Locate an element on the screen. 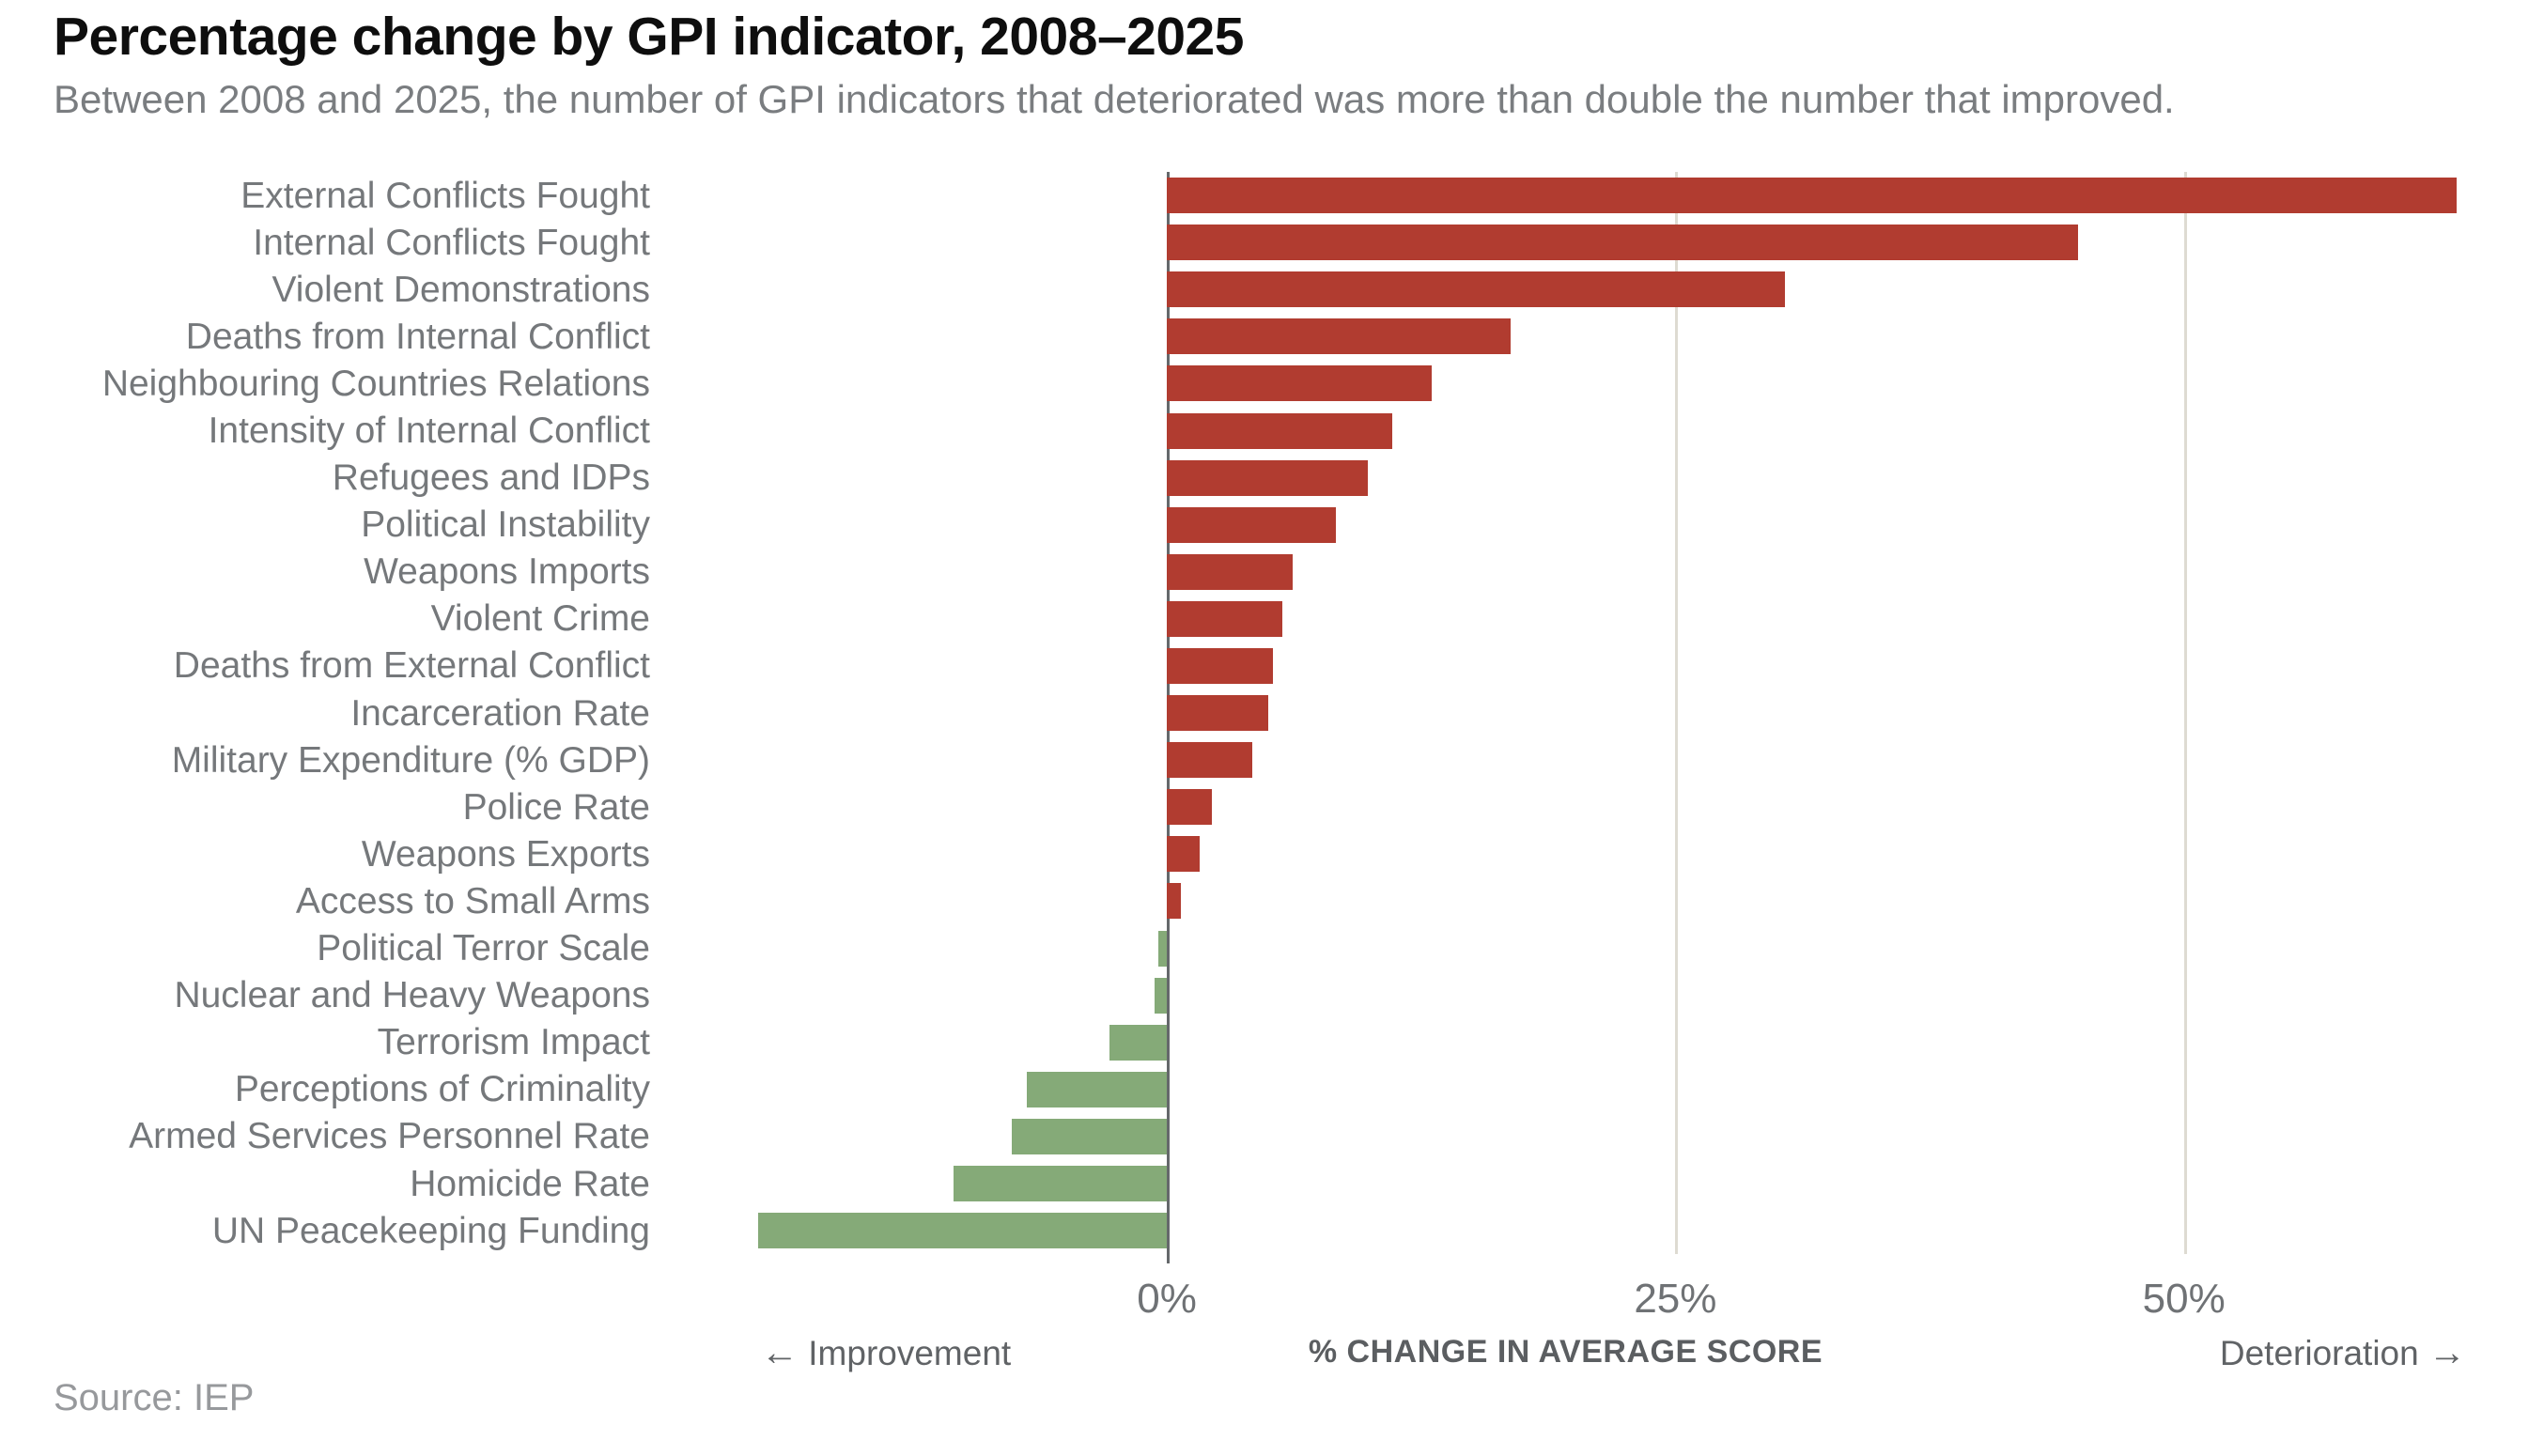  chart-row: Nuclear and Heavy Weapons is located at coordinates (1272, 995).